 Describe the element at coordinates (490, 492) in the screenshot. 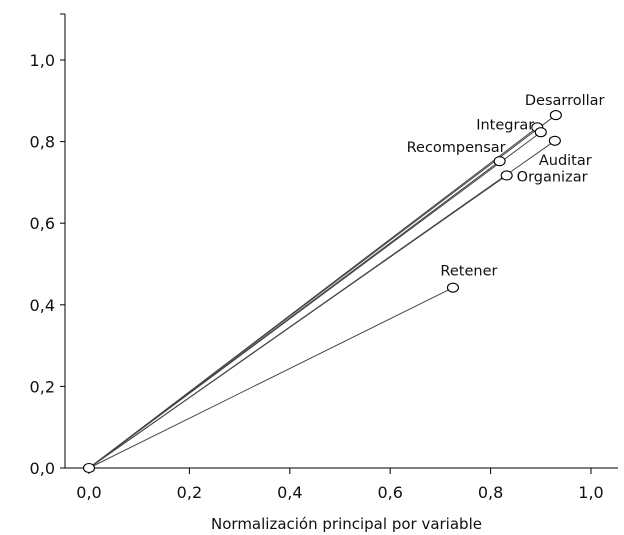

I see `x-tick-label: 0,8` at that location.